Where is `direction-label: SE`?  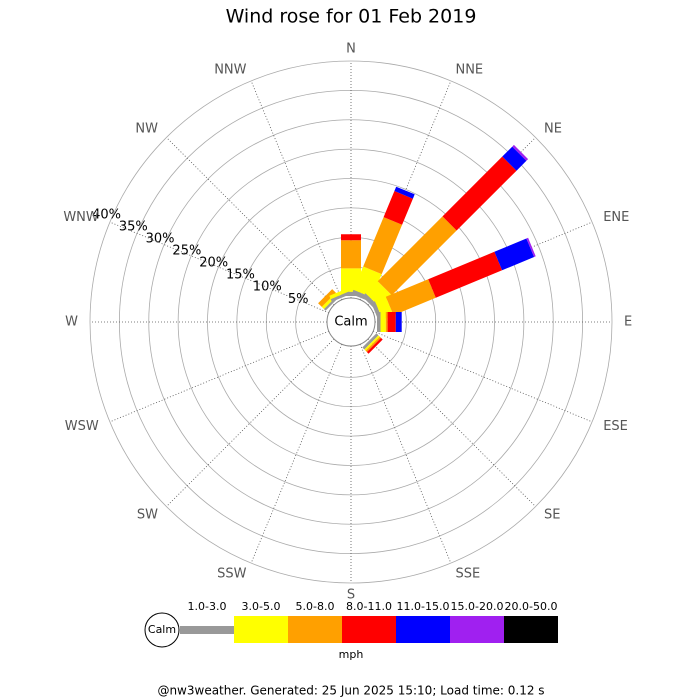
direction-label: SE is located at coordinates (552, 515).